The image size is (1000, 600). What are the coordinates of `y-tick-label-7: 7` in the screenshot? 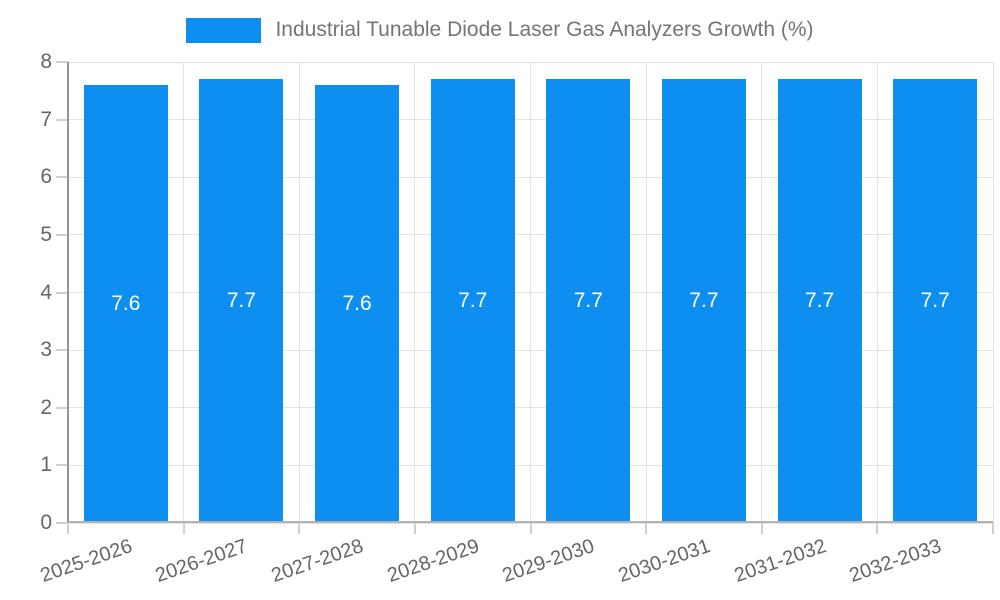 It's located at (46, 119).